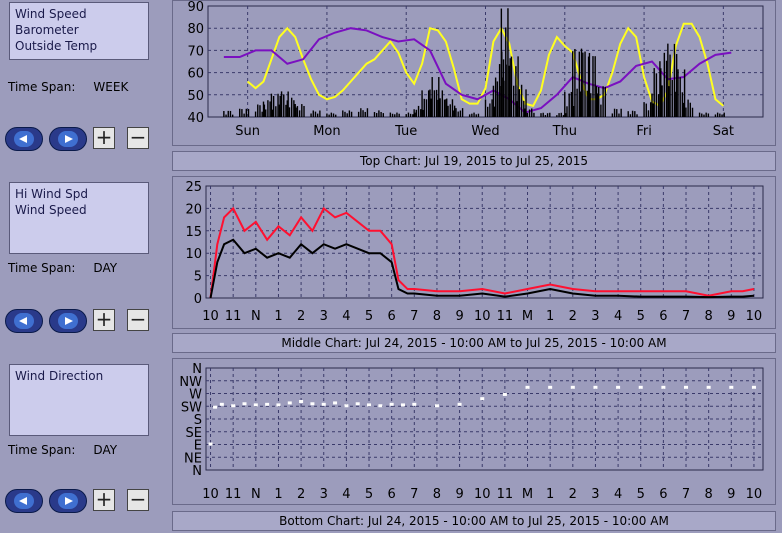 The image size is (782, 533). Describe the element at coordinates (194, 433) in the screenshot. I see `y-tick-label: SE` at that location.